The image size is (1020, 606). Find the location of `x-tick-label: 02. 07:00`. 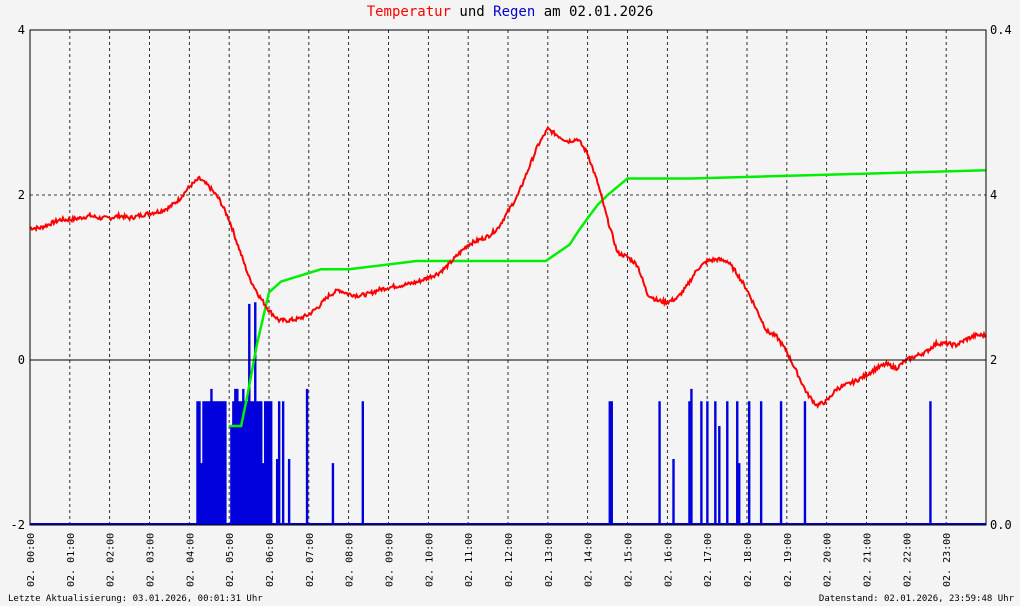

x-tick-label: 02. 07:00 is located at coordinates (310, 560).